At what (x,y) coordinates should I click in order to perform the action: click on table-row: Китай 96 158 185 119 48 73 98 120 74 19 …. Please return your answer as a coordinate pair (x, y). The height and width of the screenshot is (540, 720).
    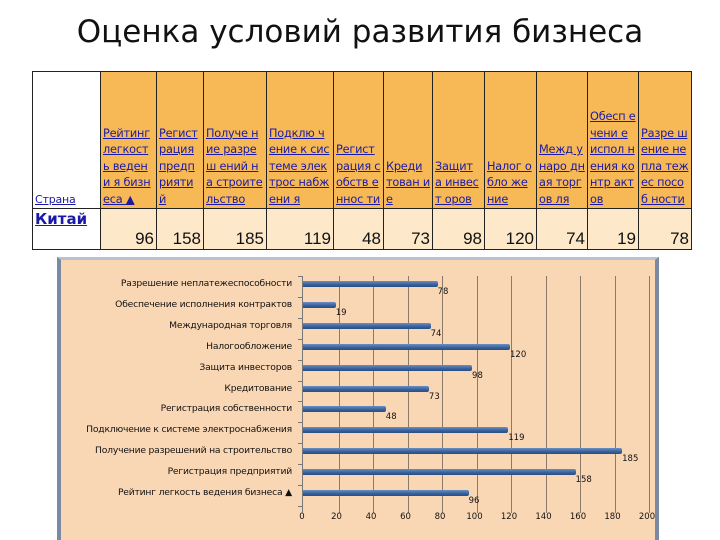
    Looking at the image, I should click on (362, 229).